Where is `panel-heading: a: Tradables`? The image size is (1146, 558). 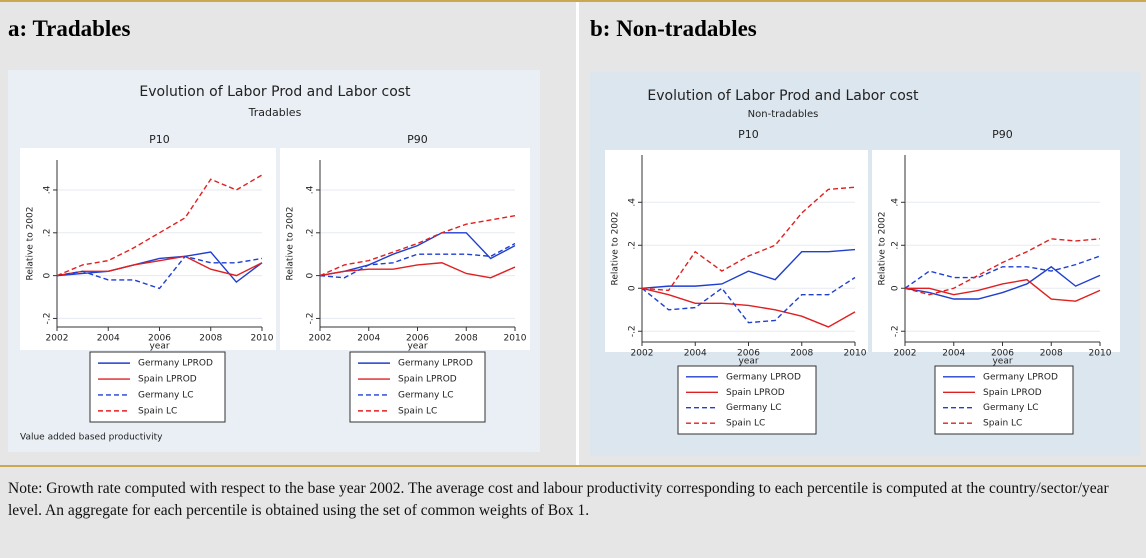 panel-heading: a: Tradables is located at coordinates (69, 28).